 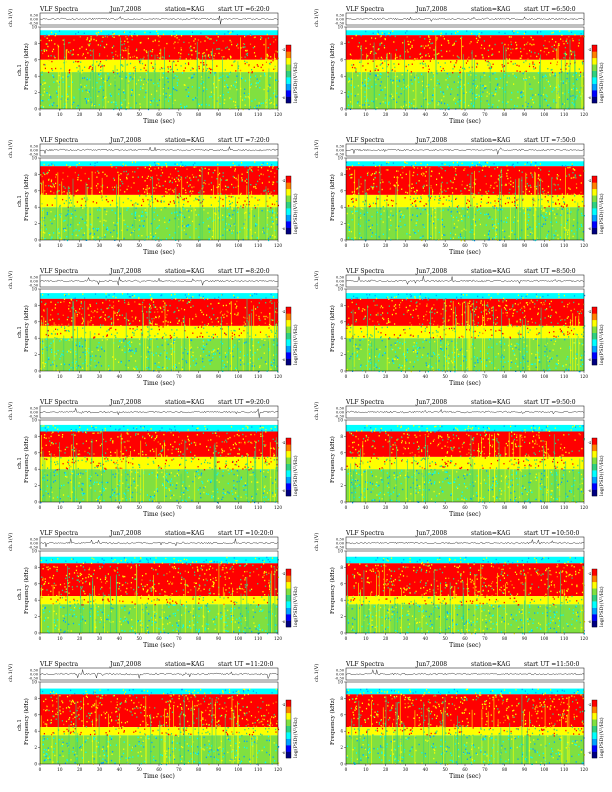 What do you see at coordinates (219, 114) in the screenshot?
I see `x-tick-label: 90` at bounding box center [219, 114].